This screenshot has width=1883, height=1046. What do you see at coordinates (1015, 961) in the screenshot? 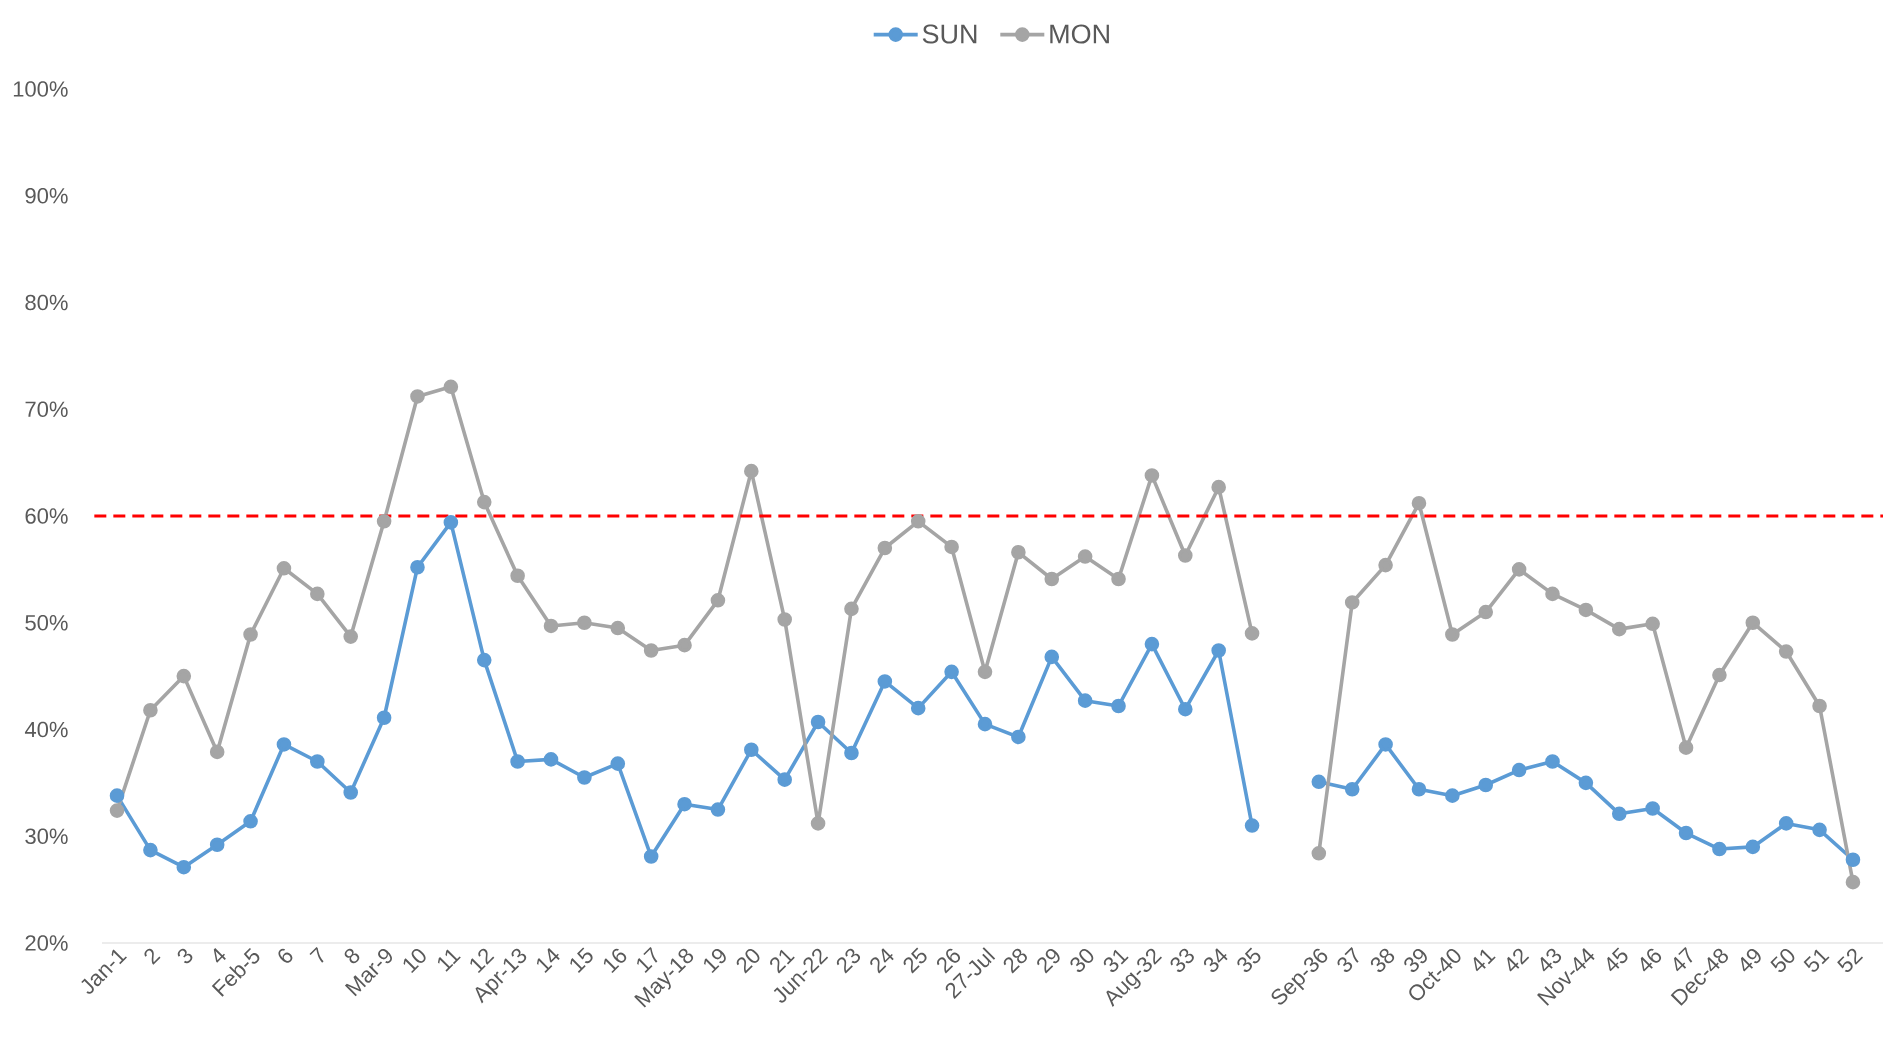
I see `x-tick-label: 28` at bounding box center [1015, 961].